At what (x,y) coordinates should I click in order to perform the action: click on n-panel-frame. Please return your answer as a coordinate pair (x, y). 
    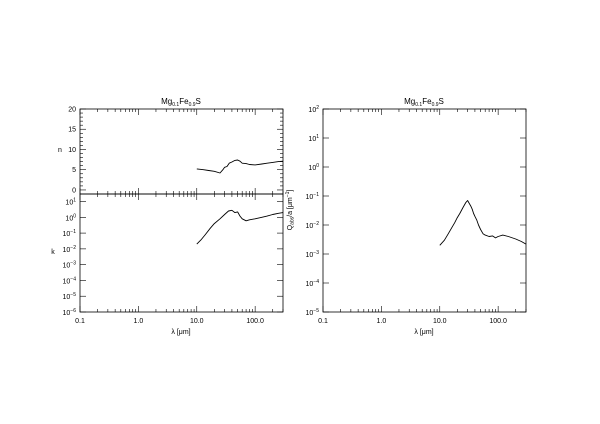
    Looking at the image, I should click on (181, 151).